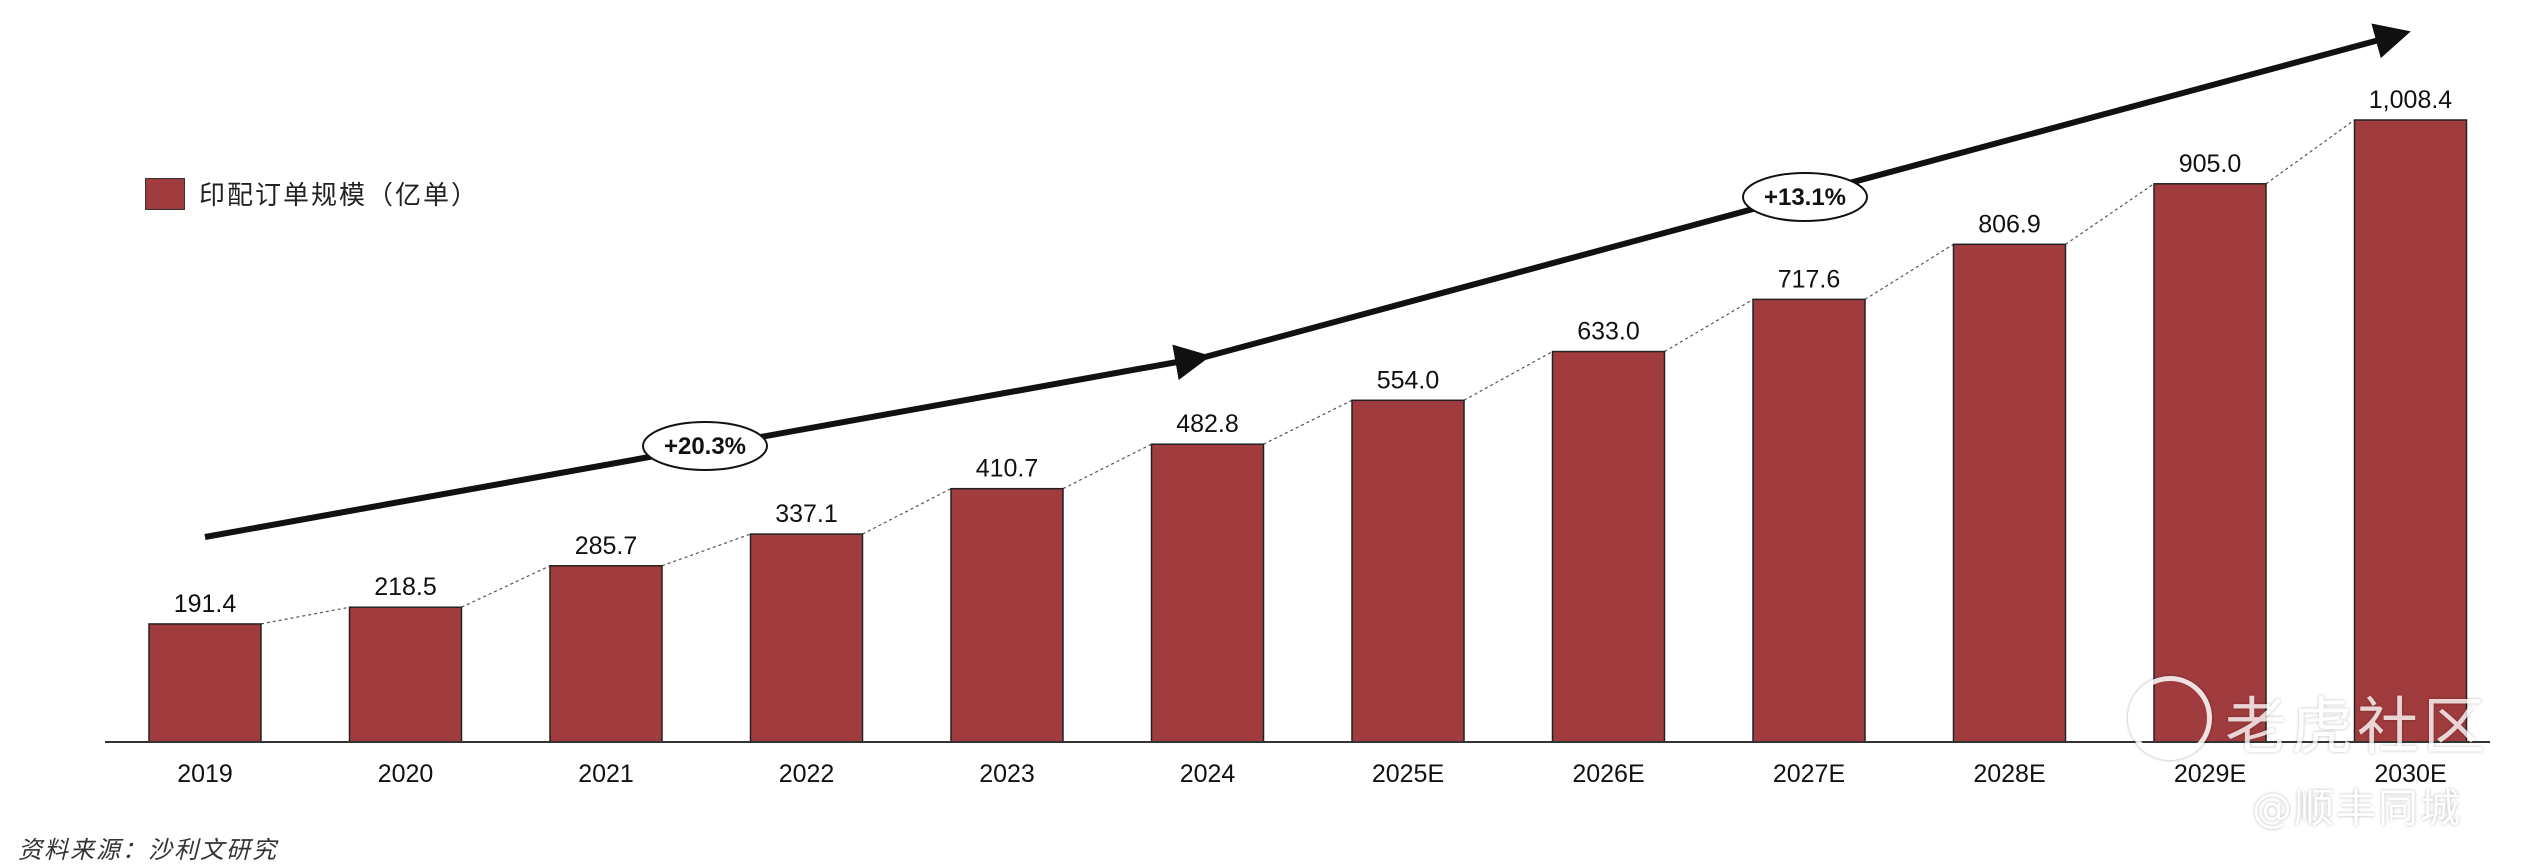 Image resolution: width=2528 pixels, height=865 pixels. Describe the element at coordinates (1007, 615) in the screenshot. I see `bar-2023` at that location.